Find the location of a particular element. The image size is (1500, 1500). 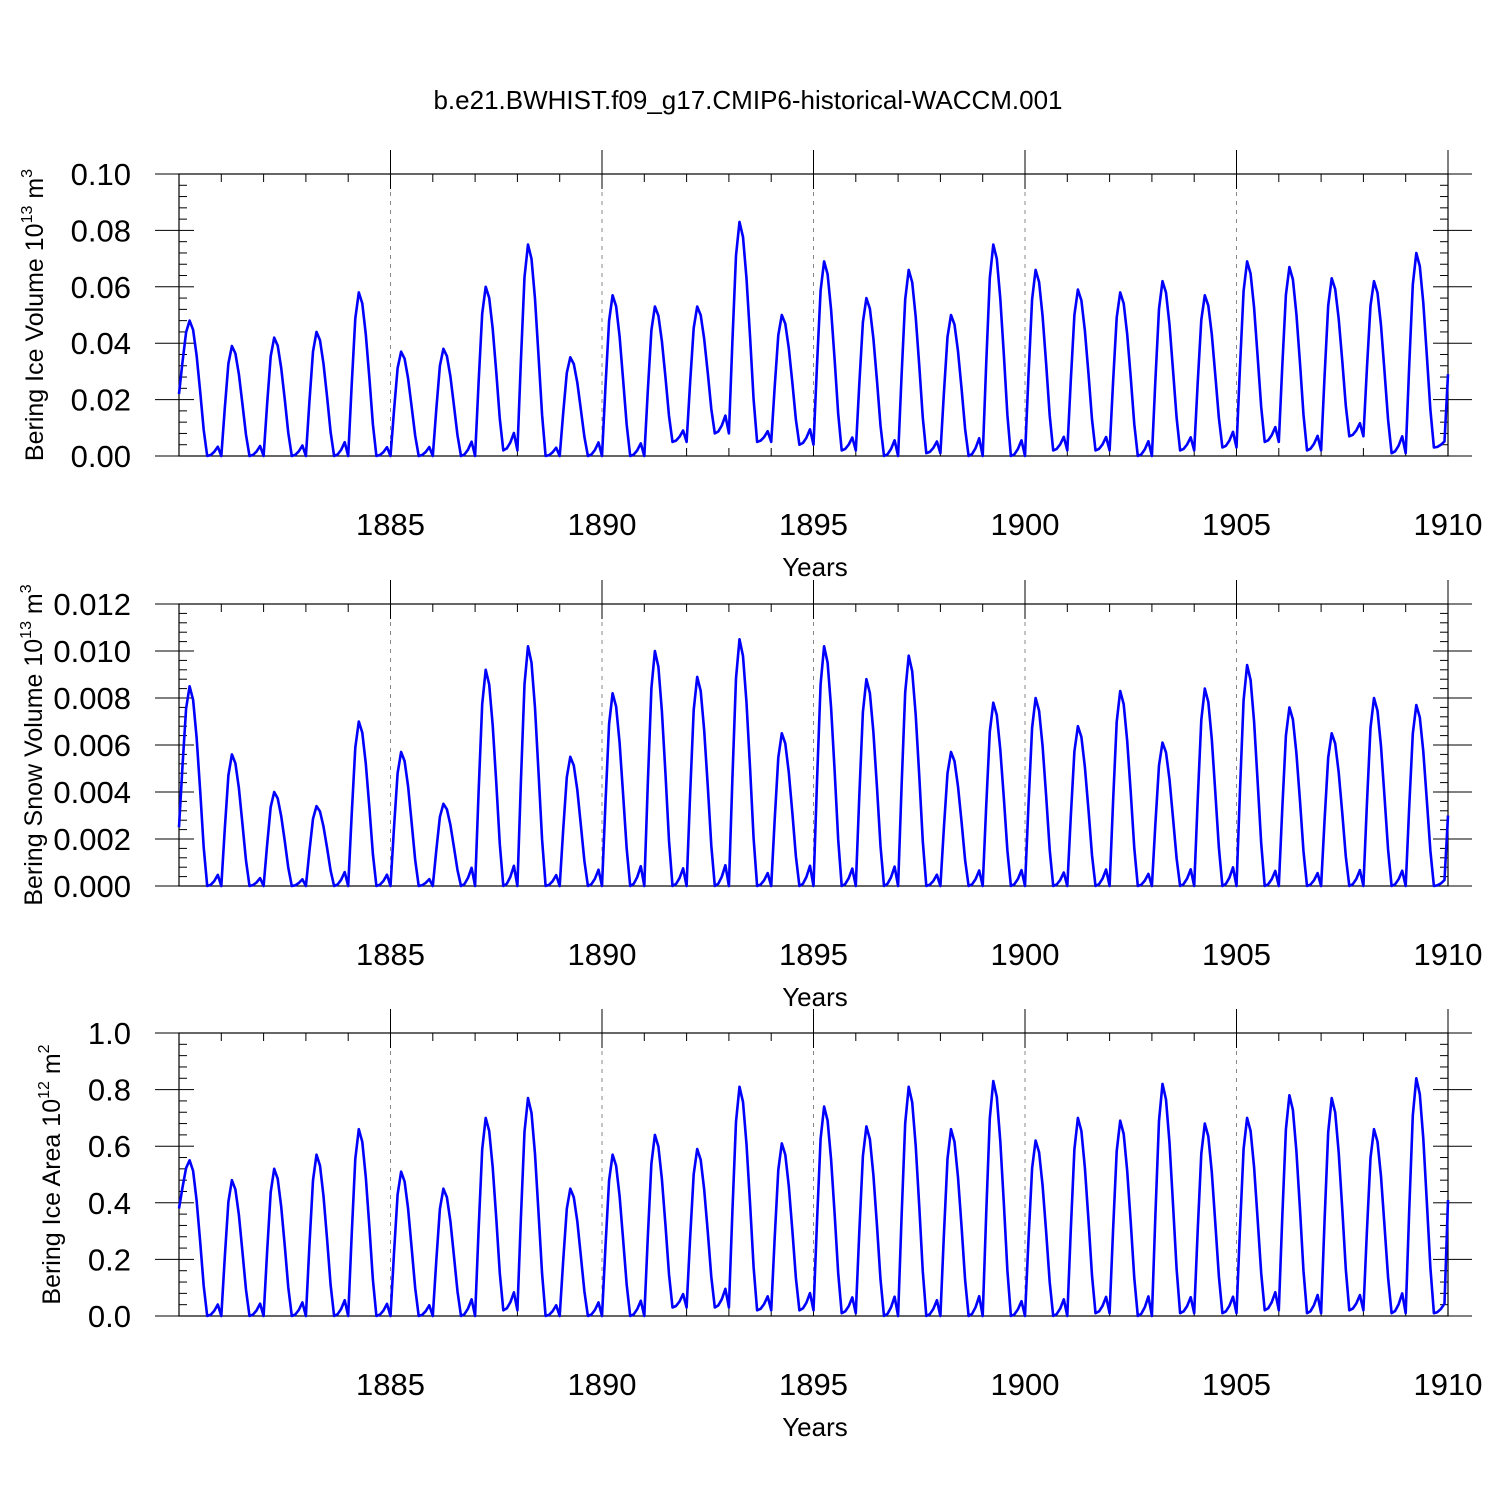

y-tick-label: 0.6 is located at coordinates (109, 1146).